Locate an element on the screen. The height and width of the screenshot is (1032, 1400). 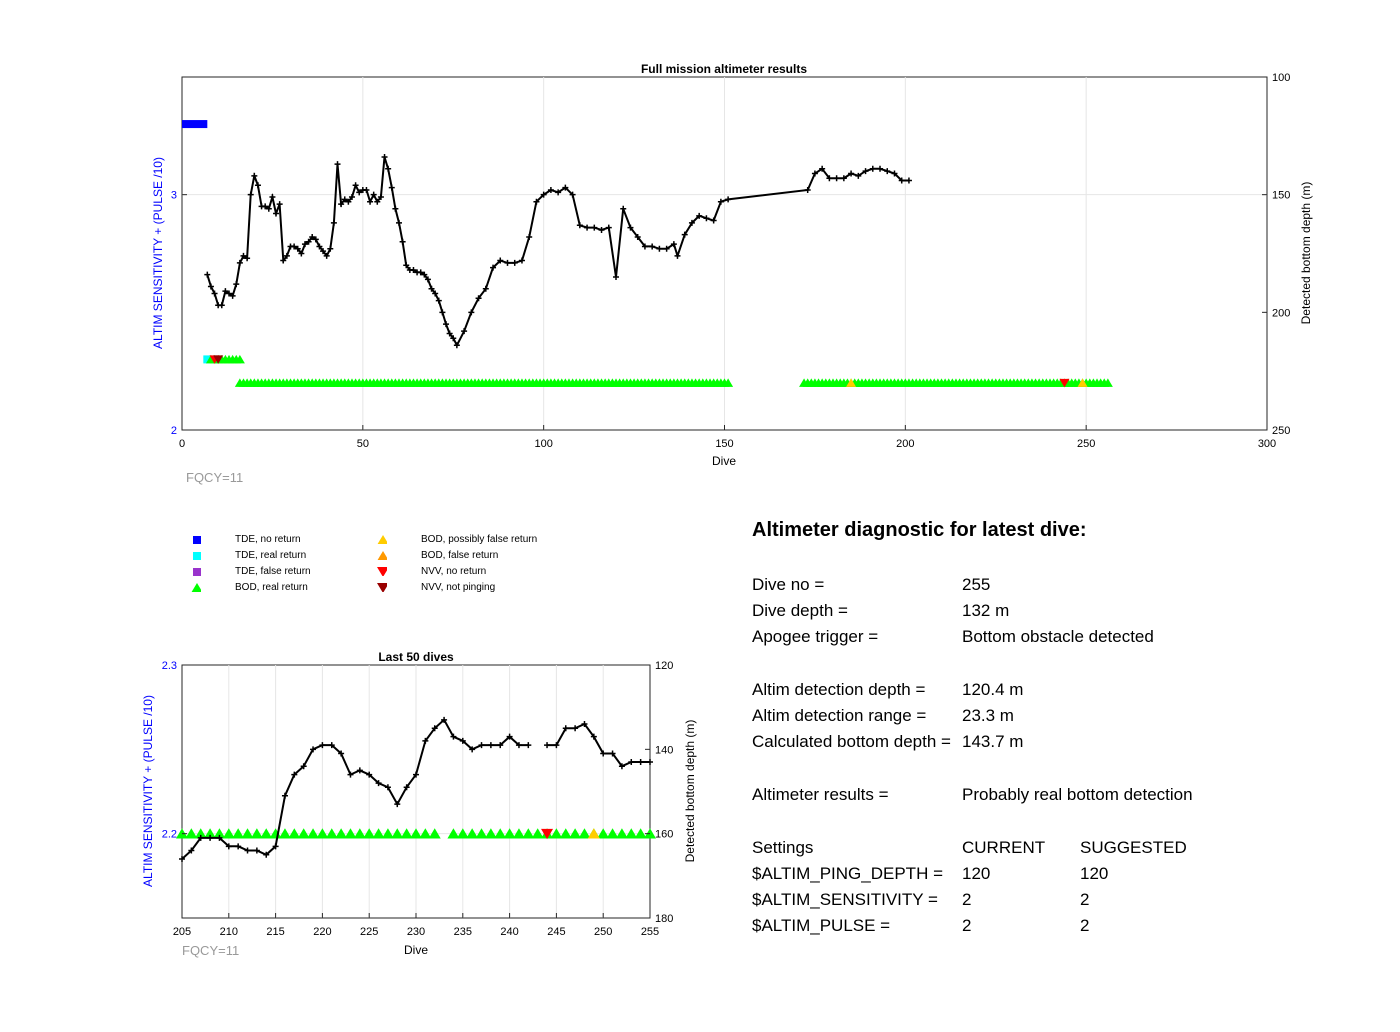
zoom-fqcy-note: FQCY=11 is located at coordinates (210, 950).